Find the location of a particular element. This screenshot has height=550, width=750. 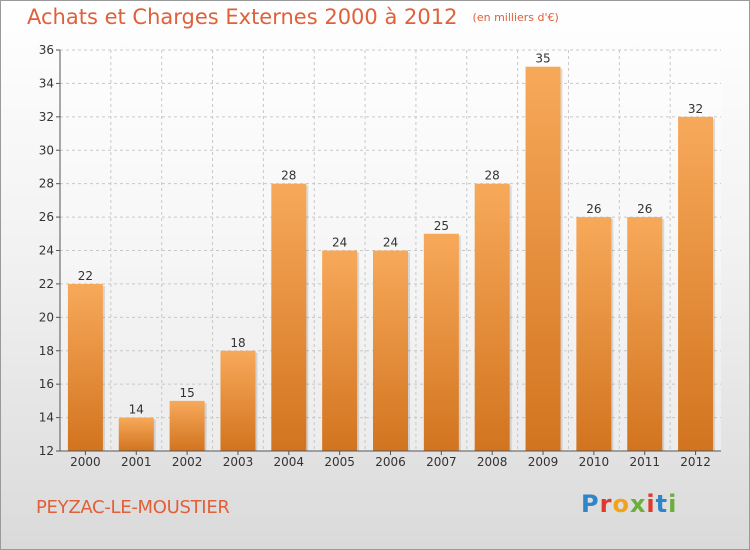

x-tick-label: 2003 is located at coordinates (238, 462).